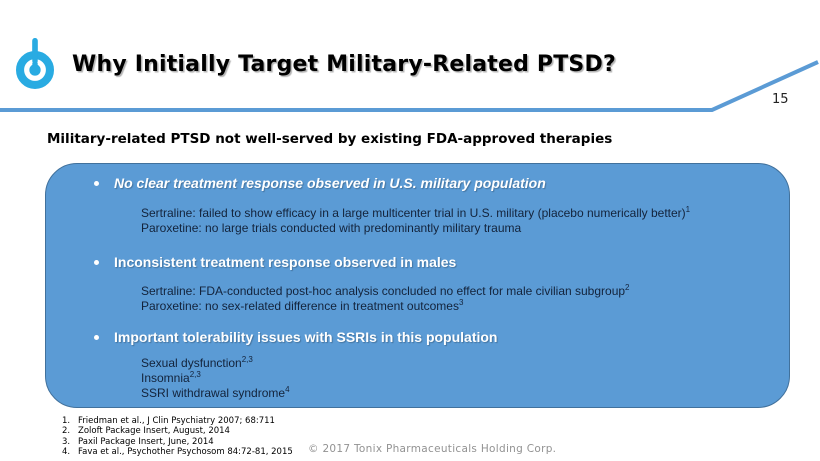 This screenshot has width=820, height=461. I want to click on footnote-text: Paxil Package Insert, June, 2014, so click(146, 441).